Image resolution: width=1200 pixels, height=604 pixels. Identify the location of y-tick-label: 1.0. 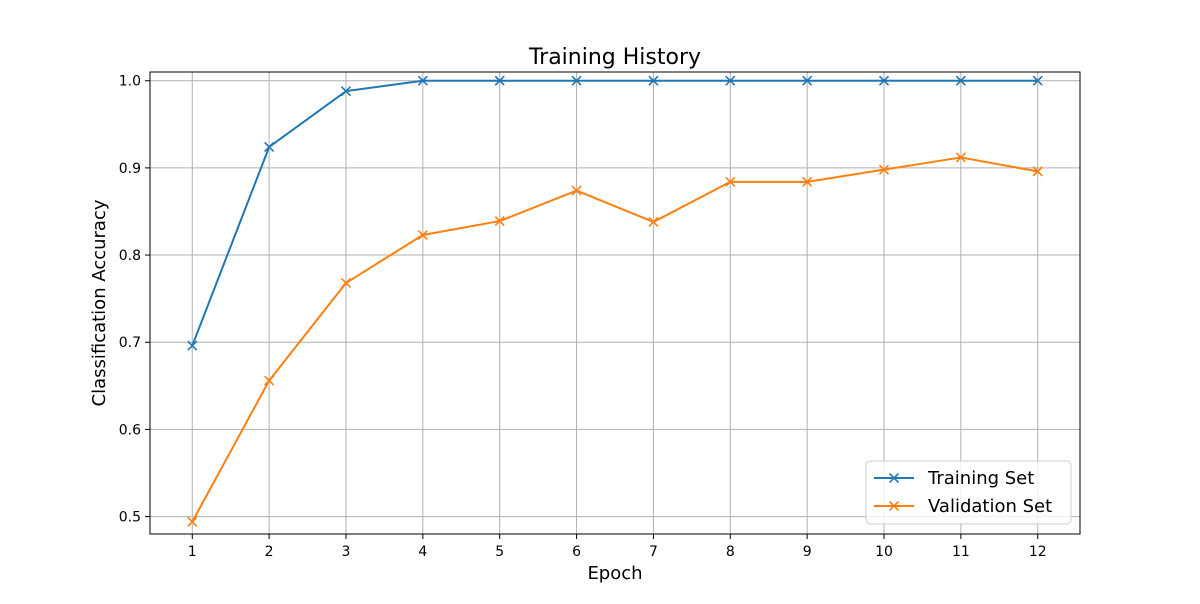
(130, 82).